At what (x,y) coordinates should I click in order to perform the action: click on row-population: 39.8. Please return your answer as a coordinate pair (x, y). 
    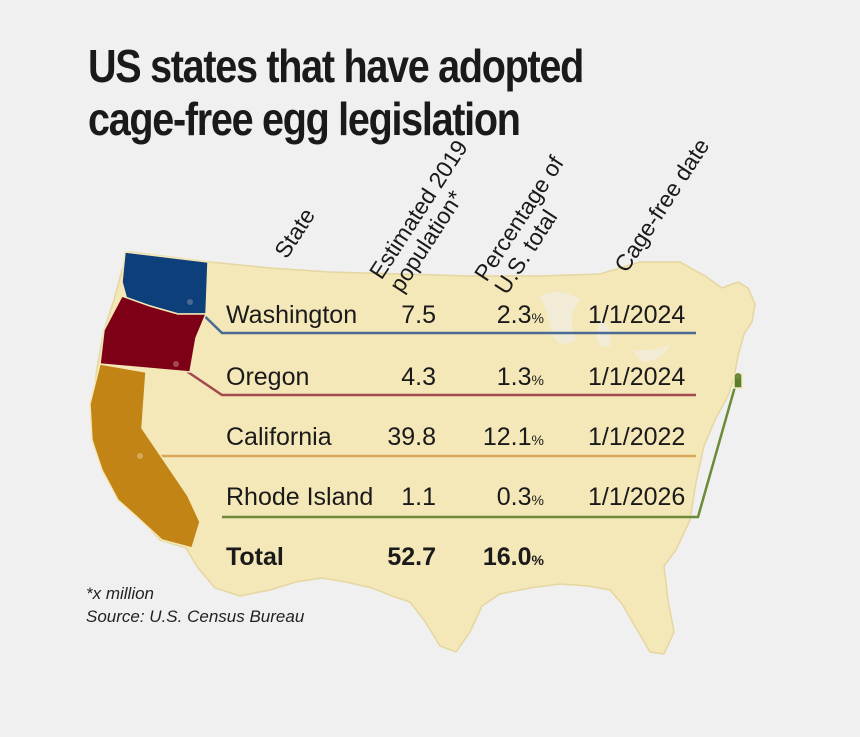
    Looking at the image, I should click on (411, 437).